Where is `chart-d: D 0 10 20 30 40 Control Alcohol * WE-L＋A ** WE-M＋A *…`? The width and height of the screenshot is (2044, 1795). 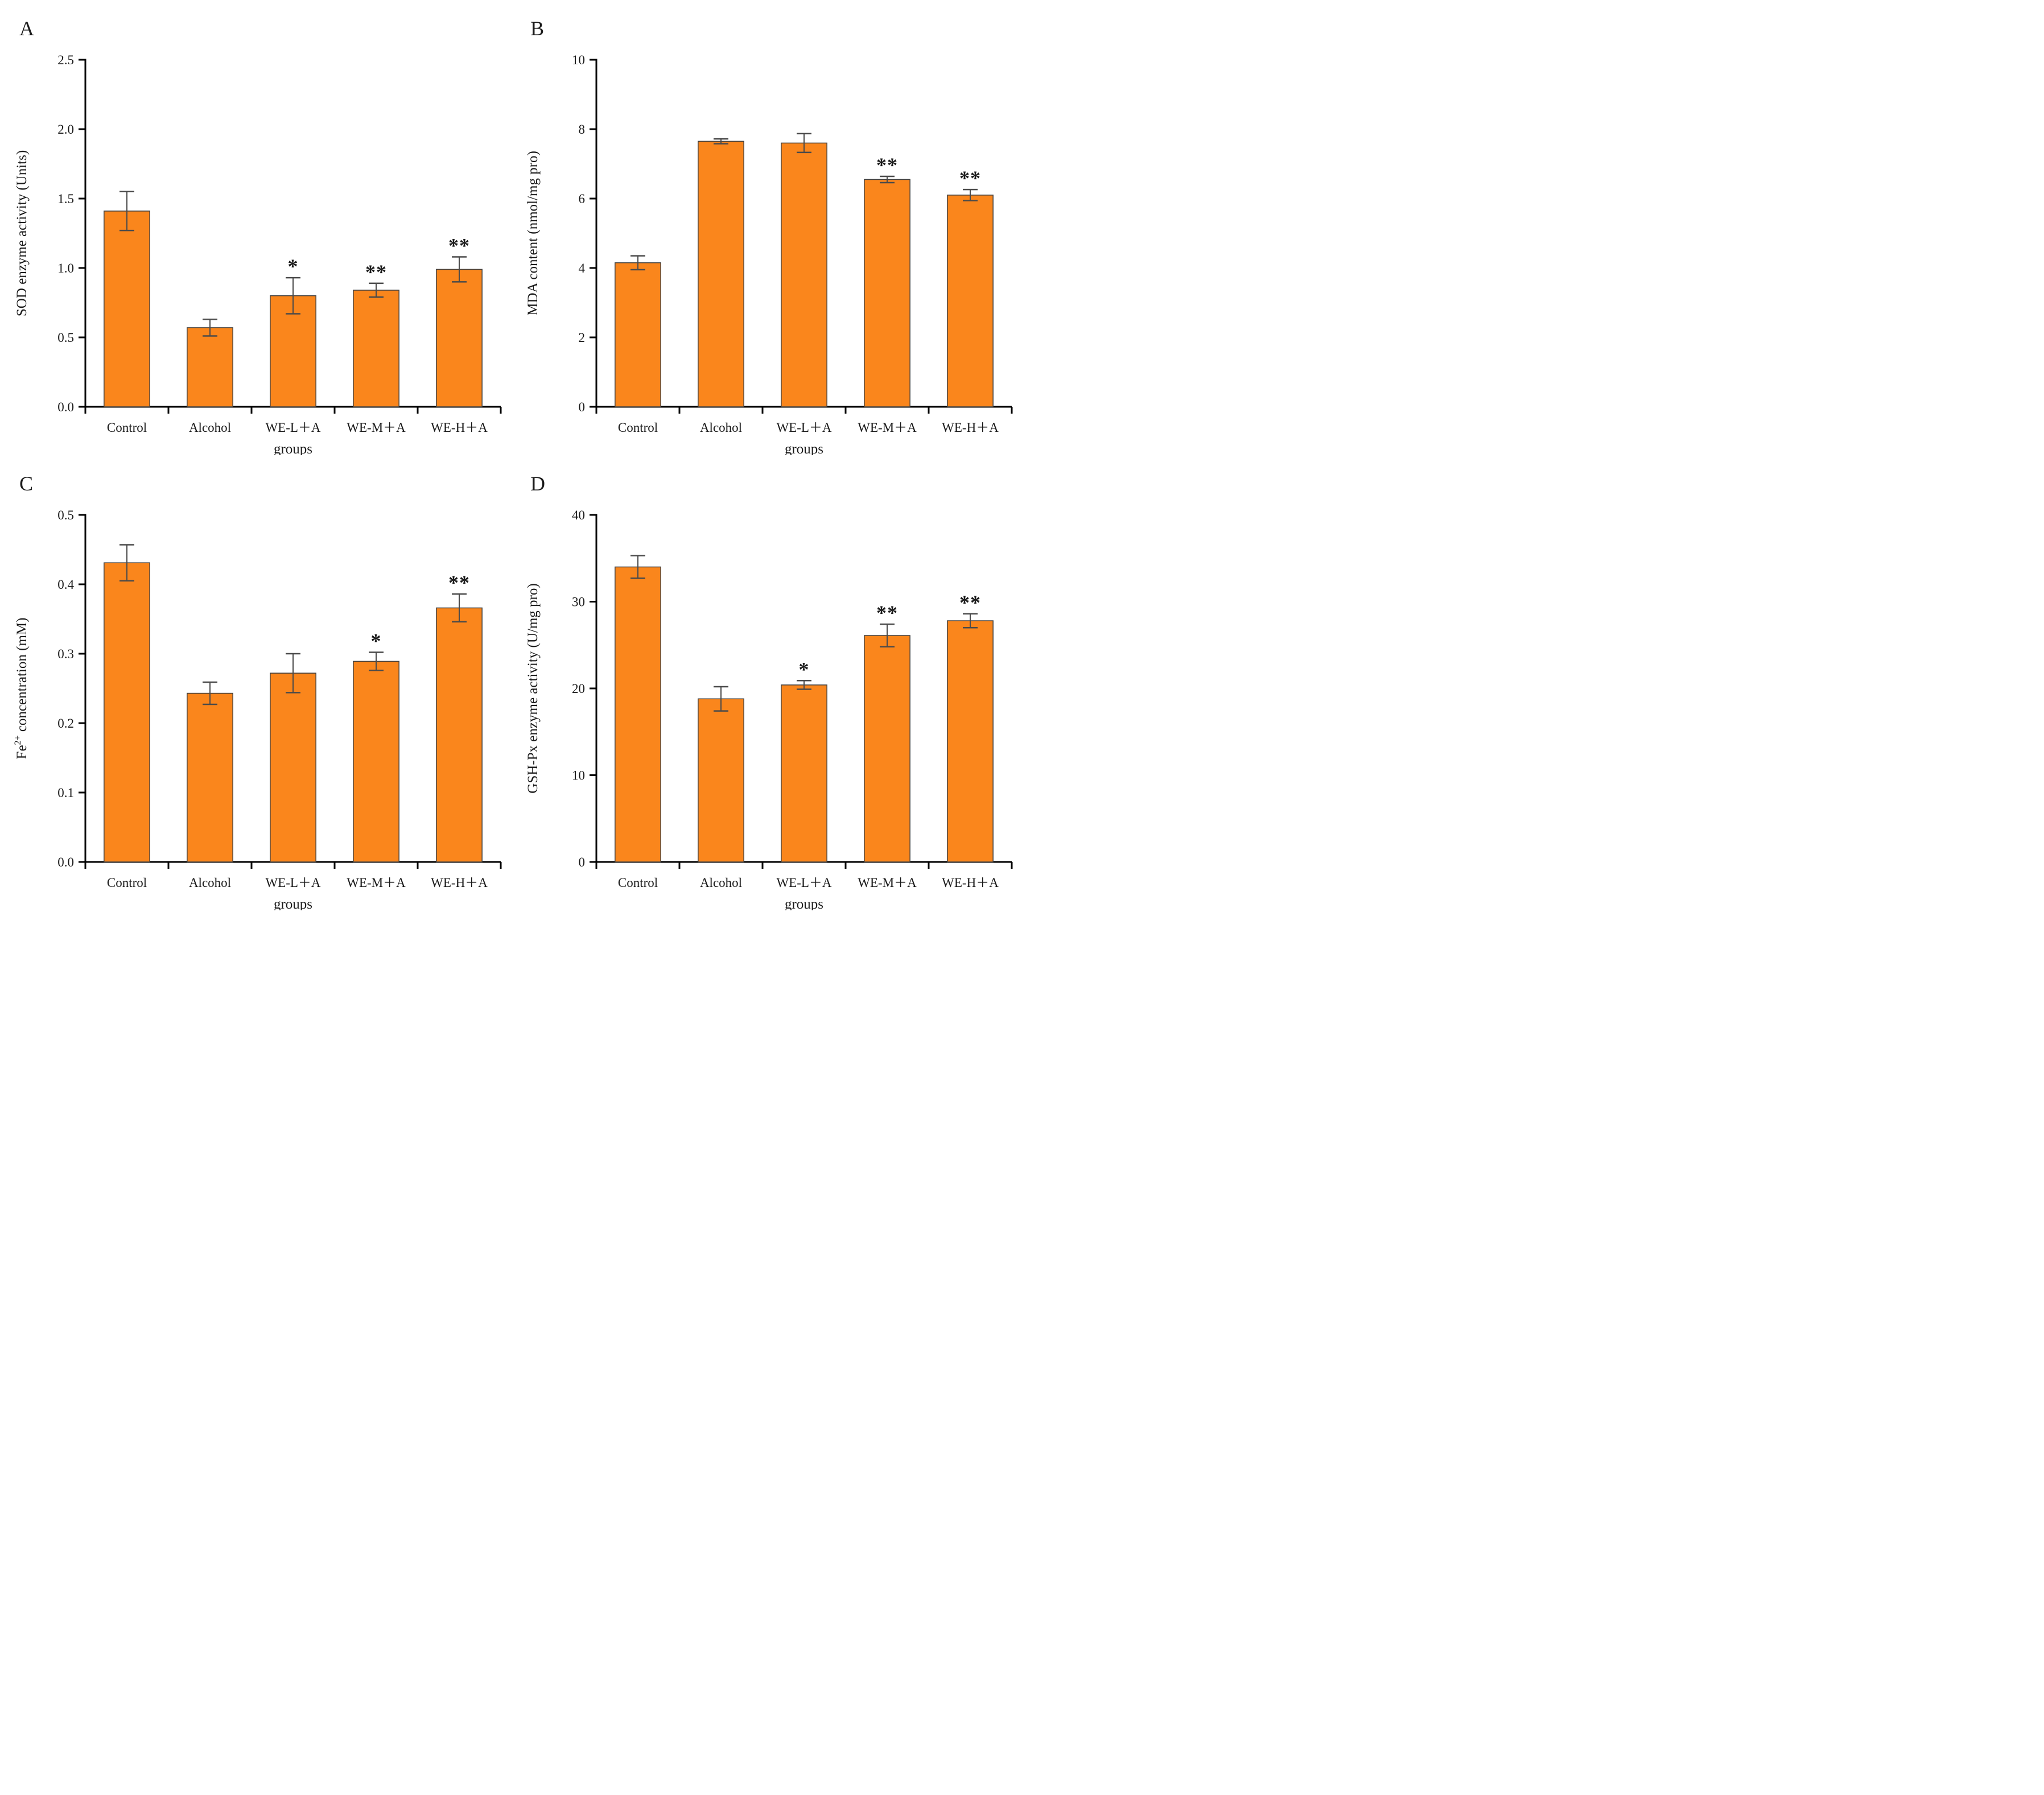 chart-d: D 0 10 20 30 40 Control Alcohol * WE-L＋A ** WE-M＋A *… is located at coordinates (769, 691).